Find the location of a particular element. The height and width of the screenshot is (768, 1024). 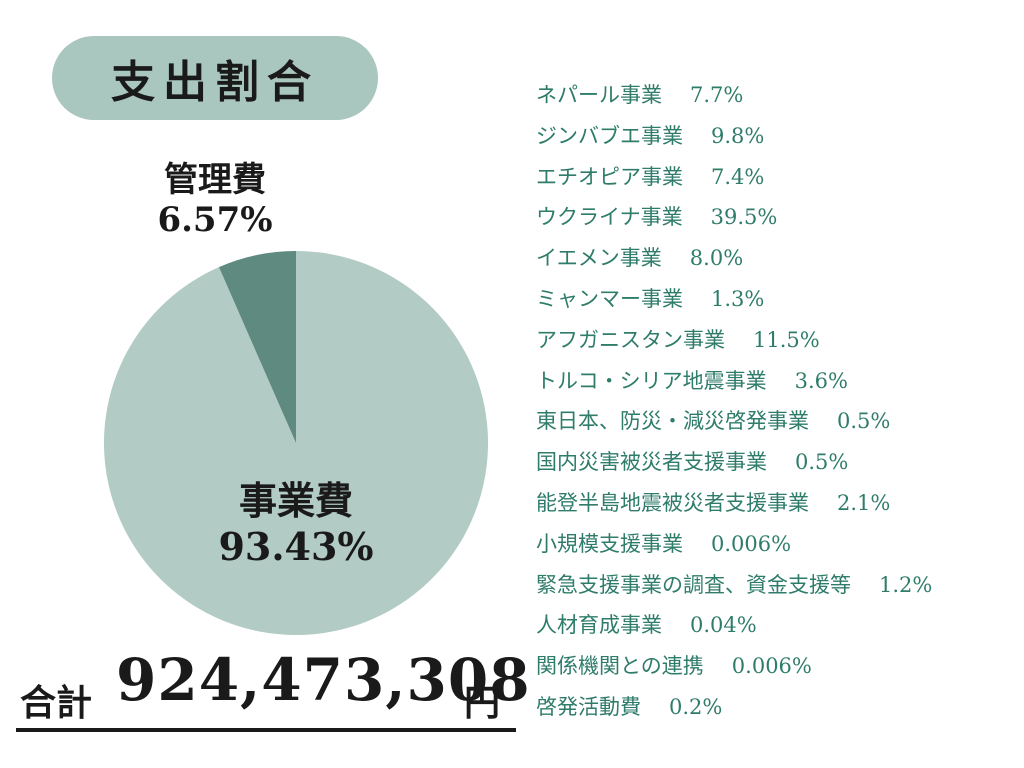

breakdown-item: 人材育成事業 0.04% is located at coordinates (776, 628).